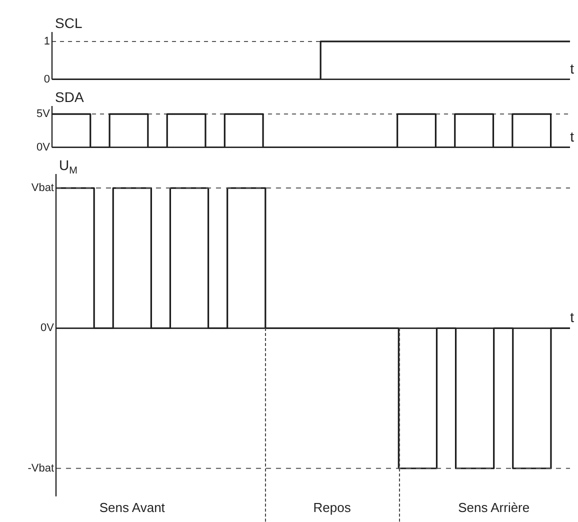 This screenshot has width=578, height=522. I want to click on ref-line-label: -Vbat, so click(41, 468).